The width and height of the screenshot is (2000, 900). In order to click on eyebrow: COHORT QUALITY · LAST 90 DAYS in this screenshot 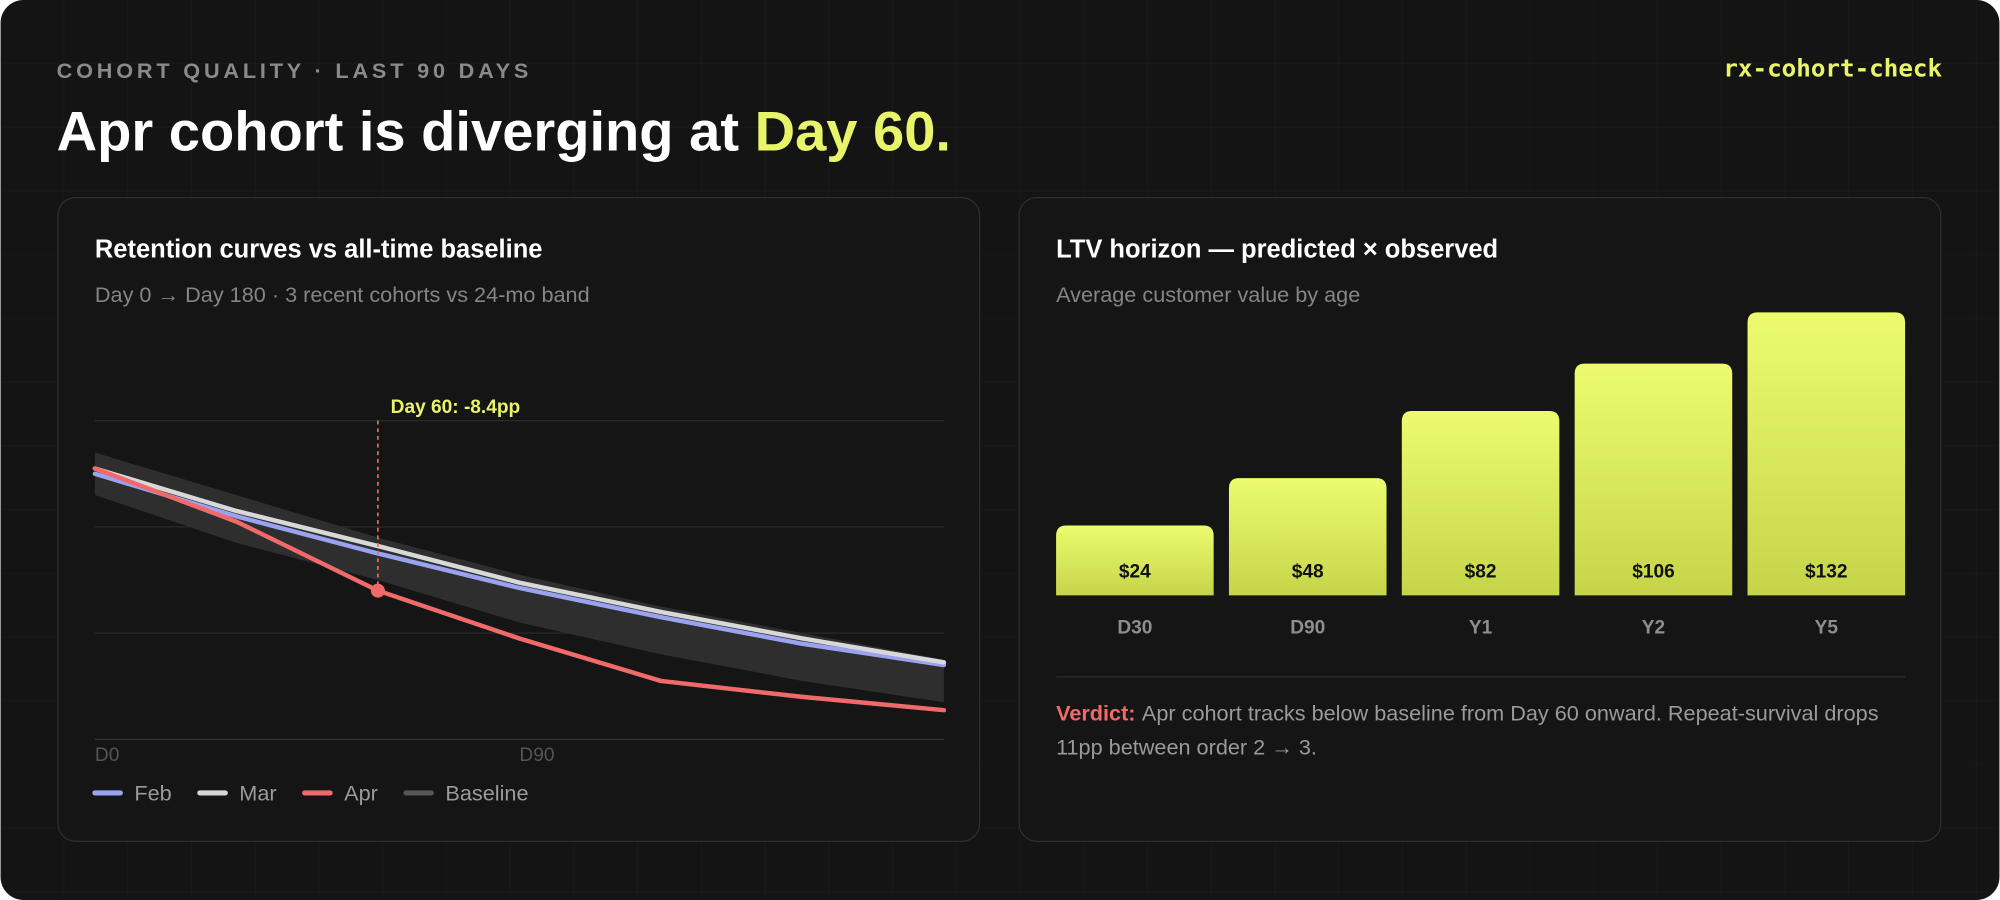, I will do `click(295, 70)`.